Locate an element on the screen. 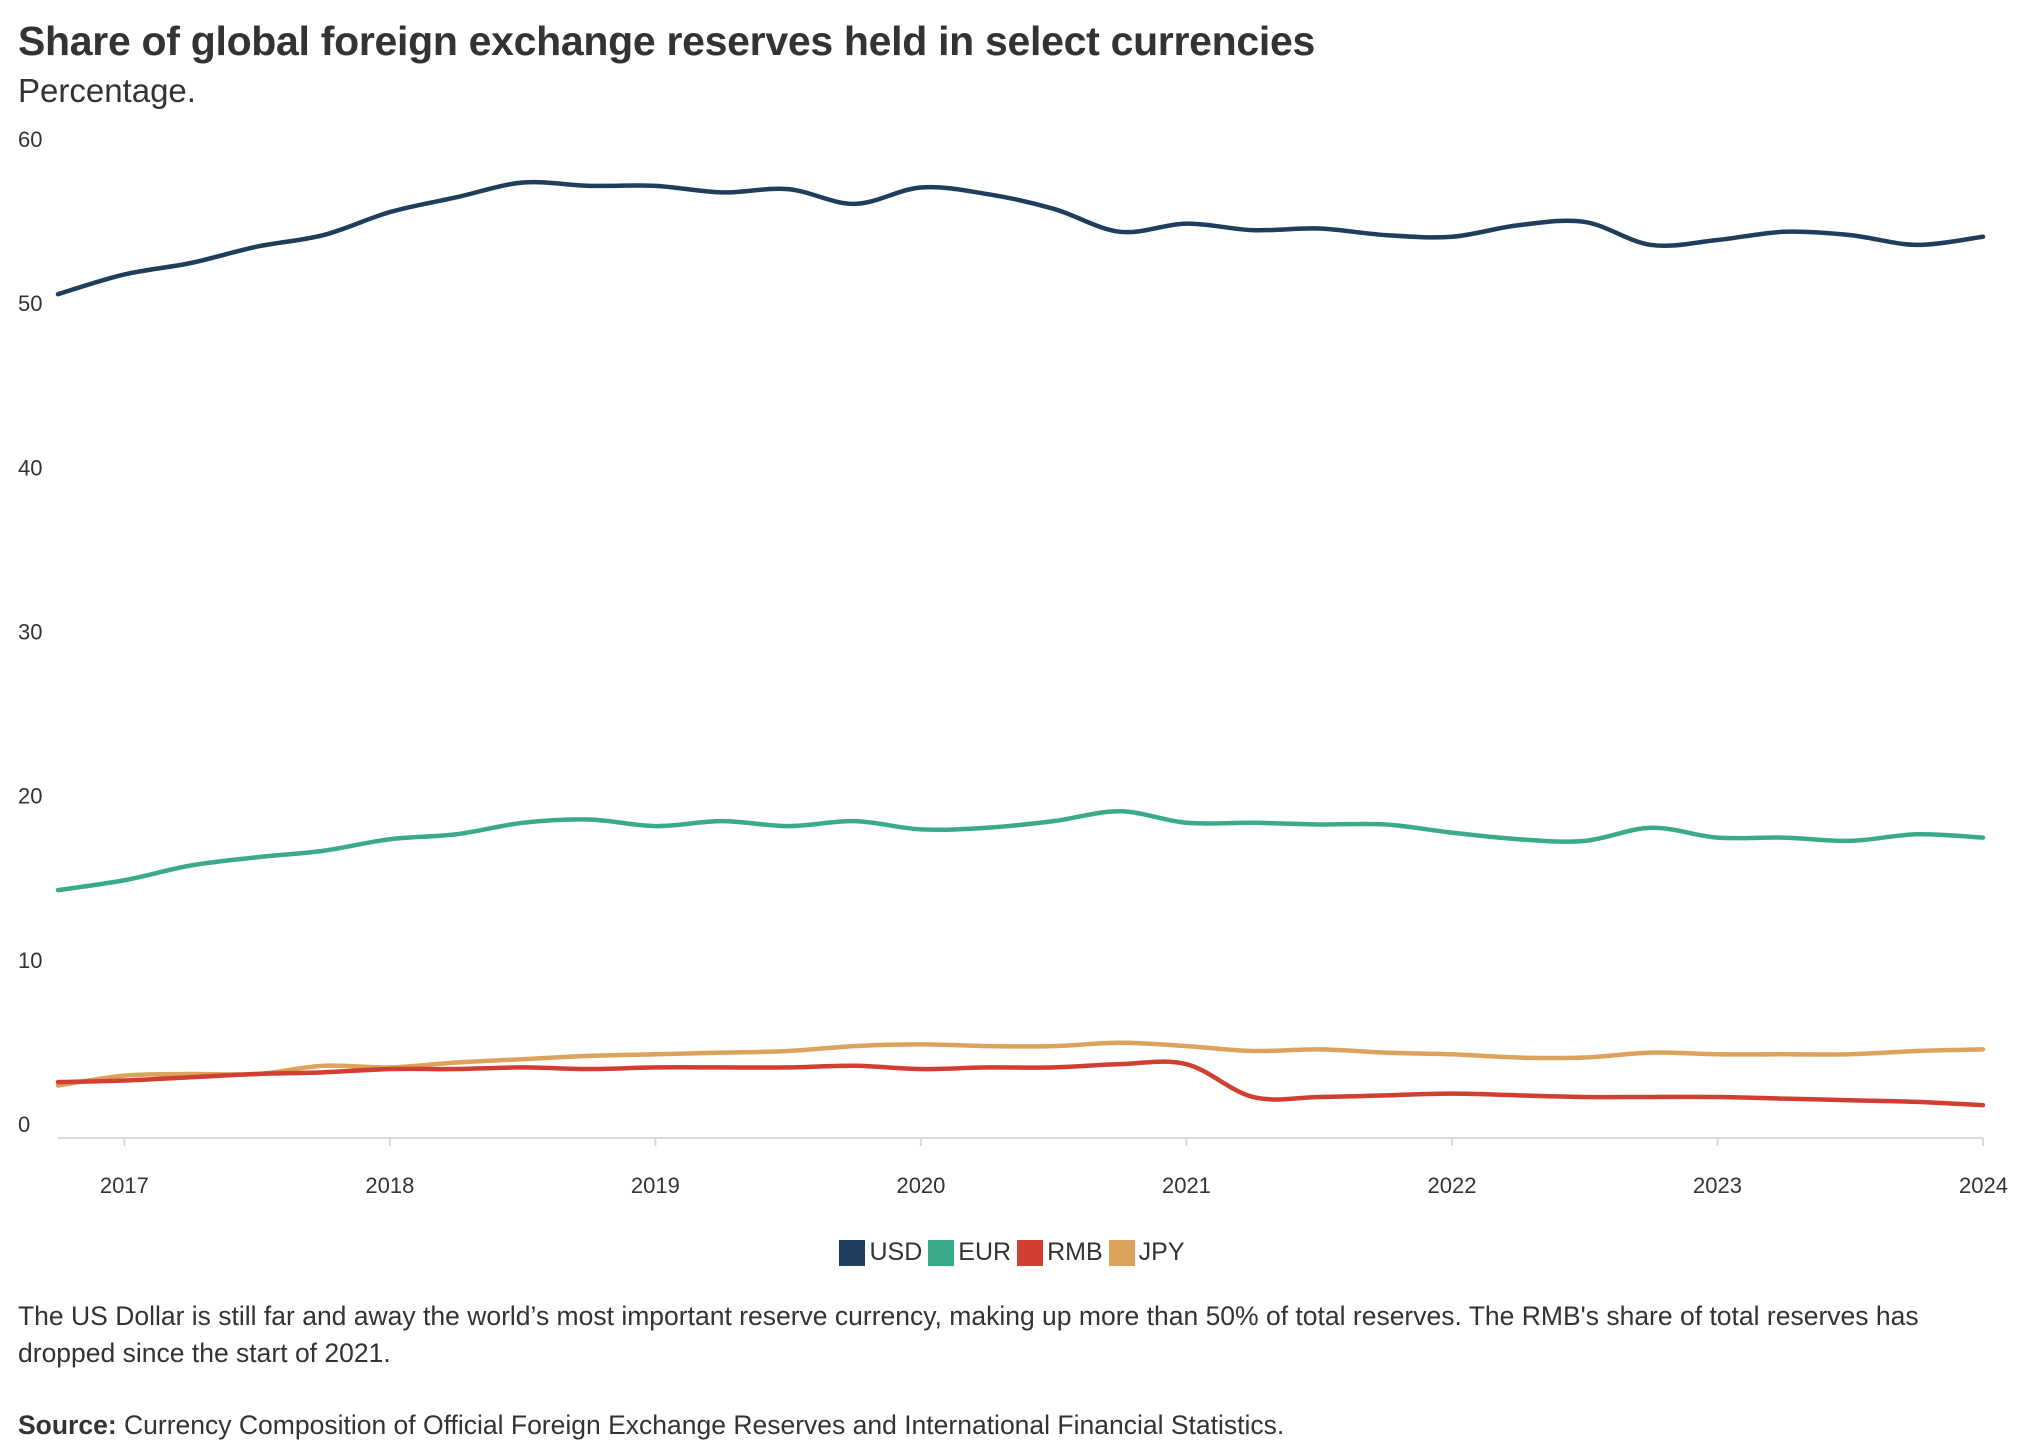 The width and height of the screenshot is (2024, 1455). legend-item-eur: EUR is located at coordinates (969, 1252).